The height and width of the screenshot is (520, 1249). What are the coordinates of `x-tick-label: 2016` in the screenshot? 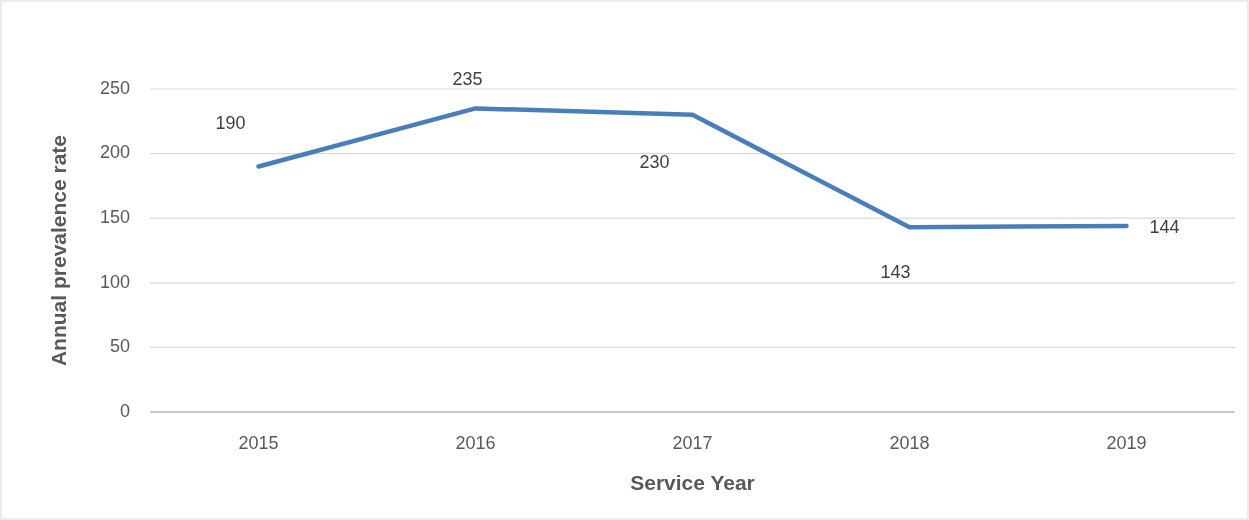 It's located at (475, 442).